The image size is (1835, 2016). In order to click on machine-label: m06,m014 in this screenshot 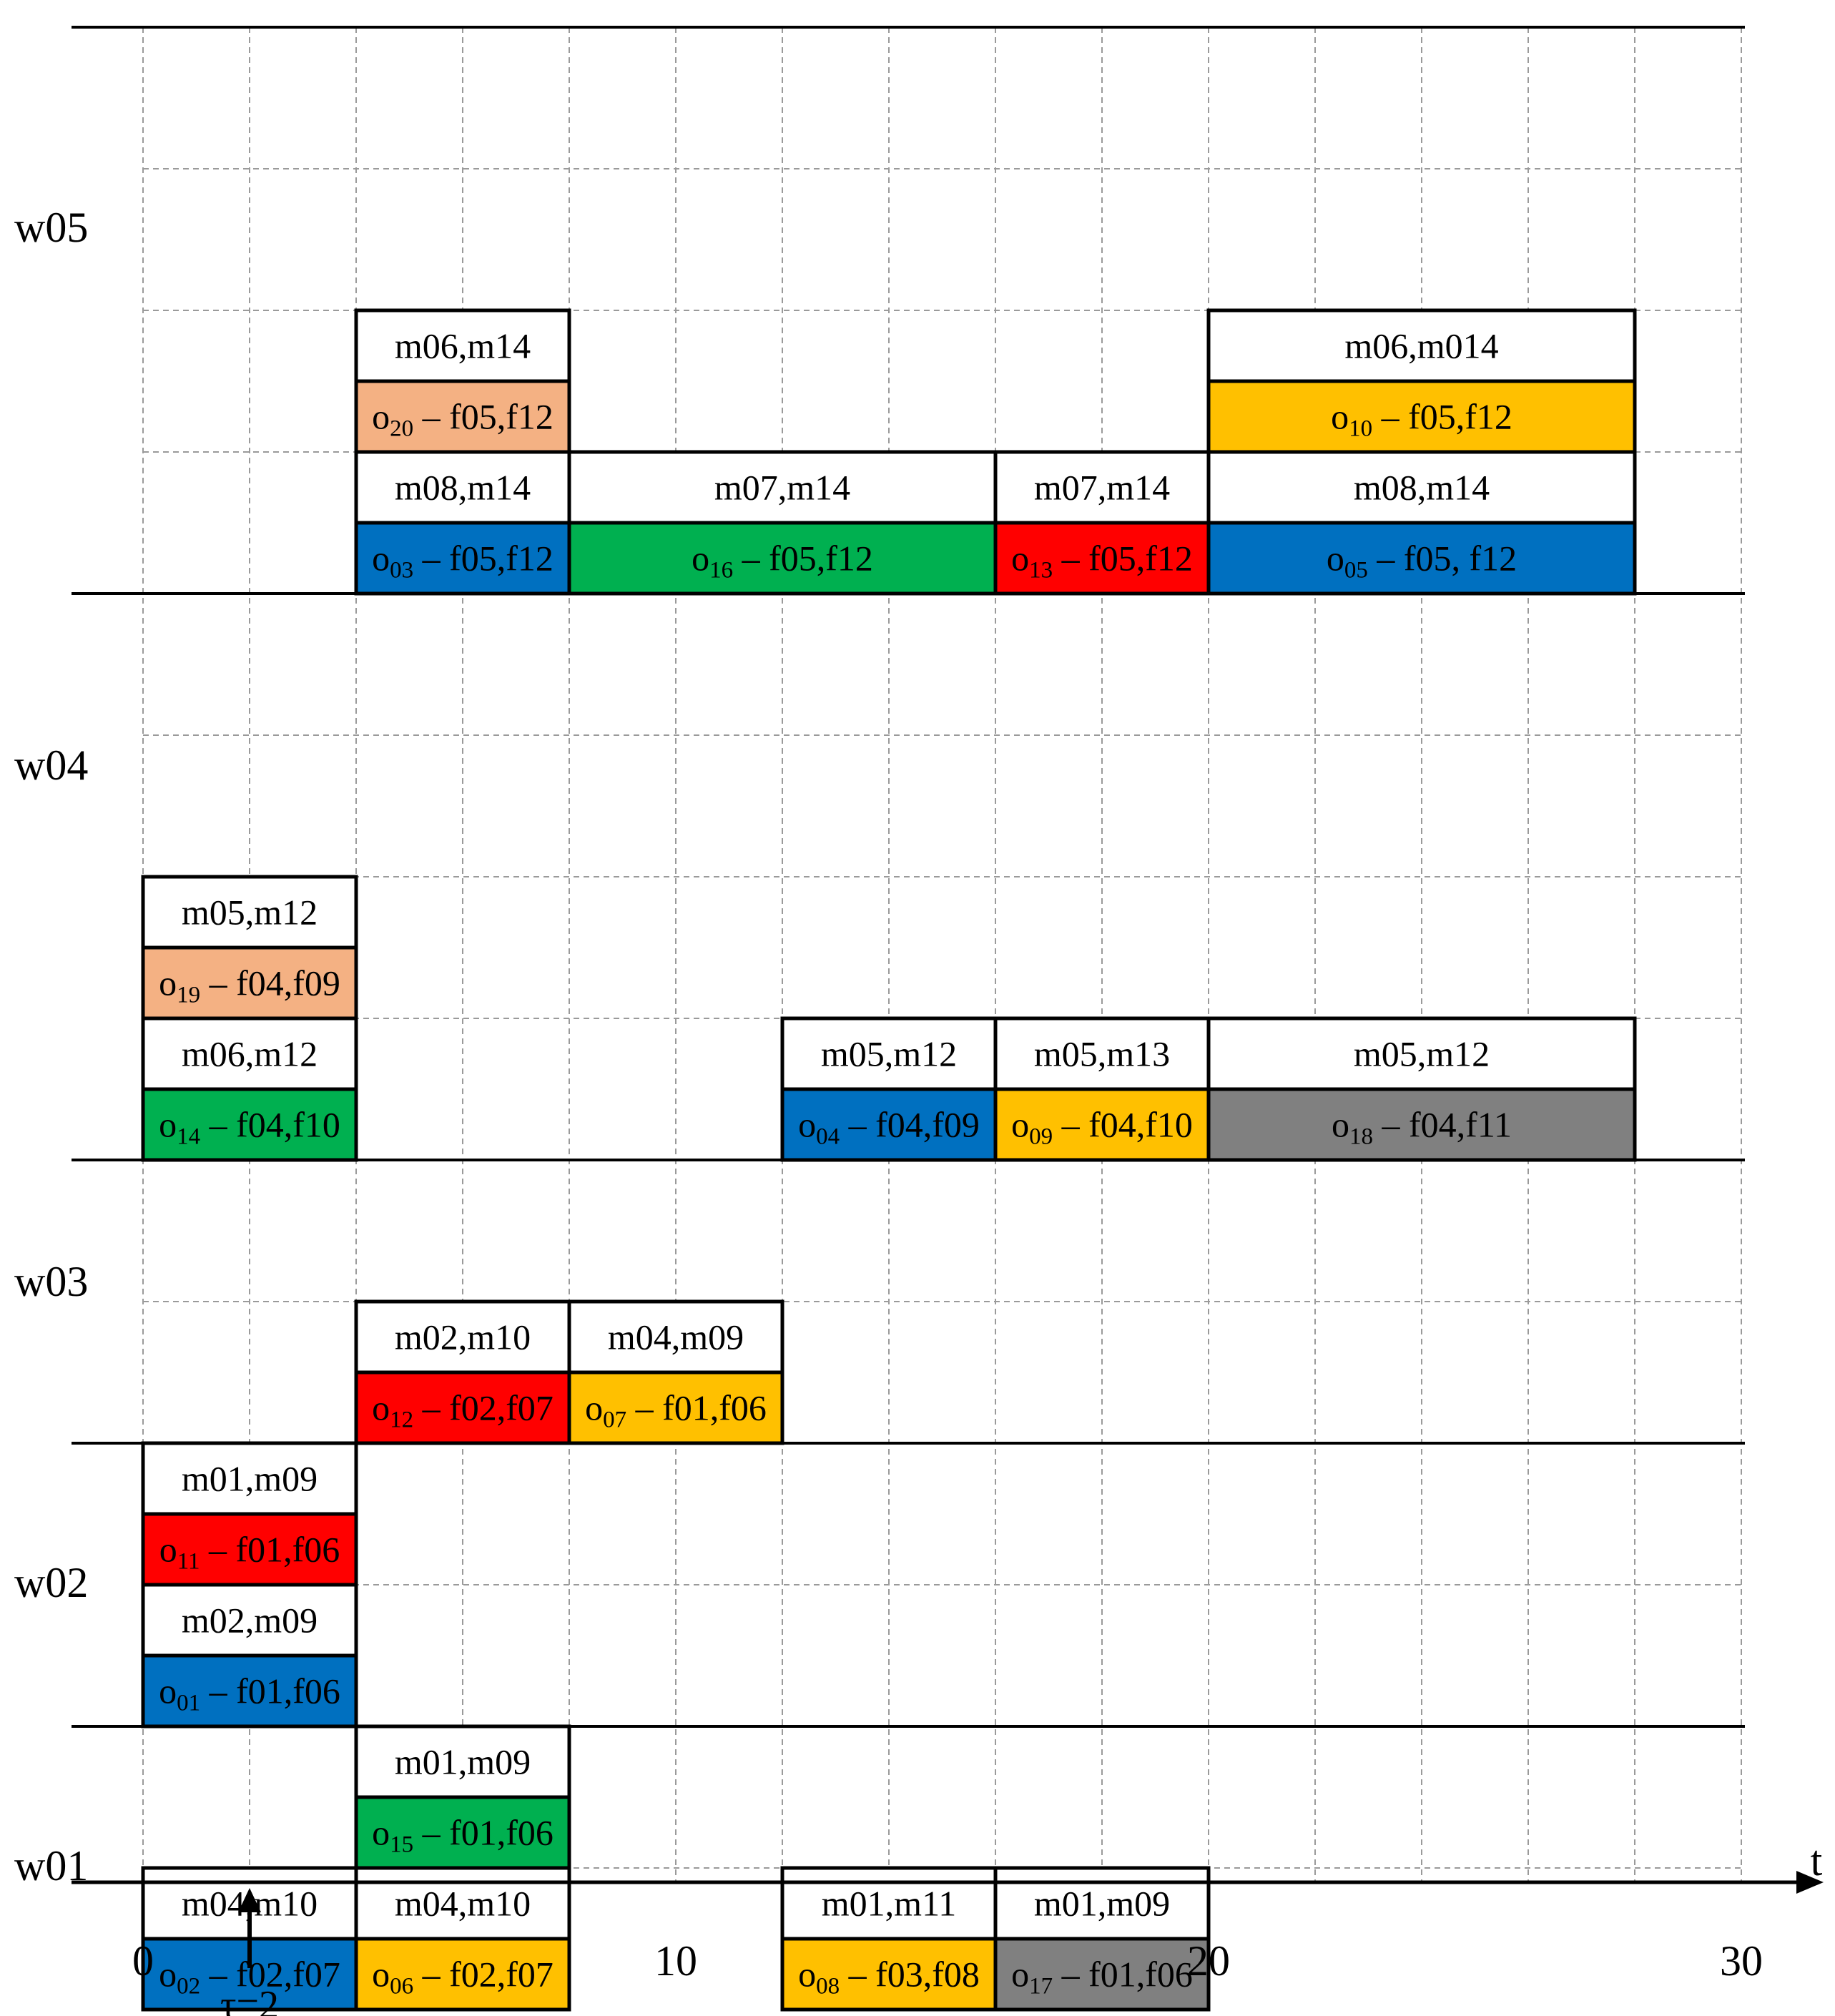, I will do `click(1421, 346)`.